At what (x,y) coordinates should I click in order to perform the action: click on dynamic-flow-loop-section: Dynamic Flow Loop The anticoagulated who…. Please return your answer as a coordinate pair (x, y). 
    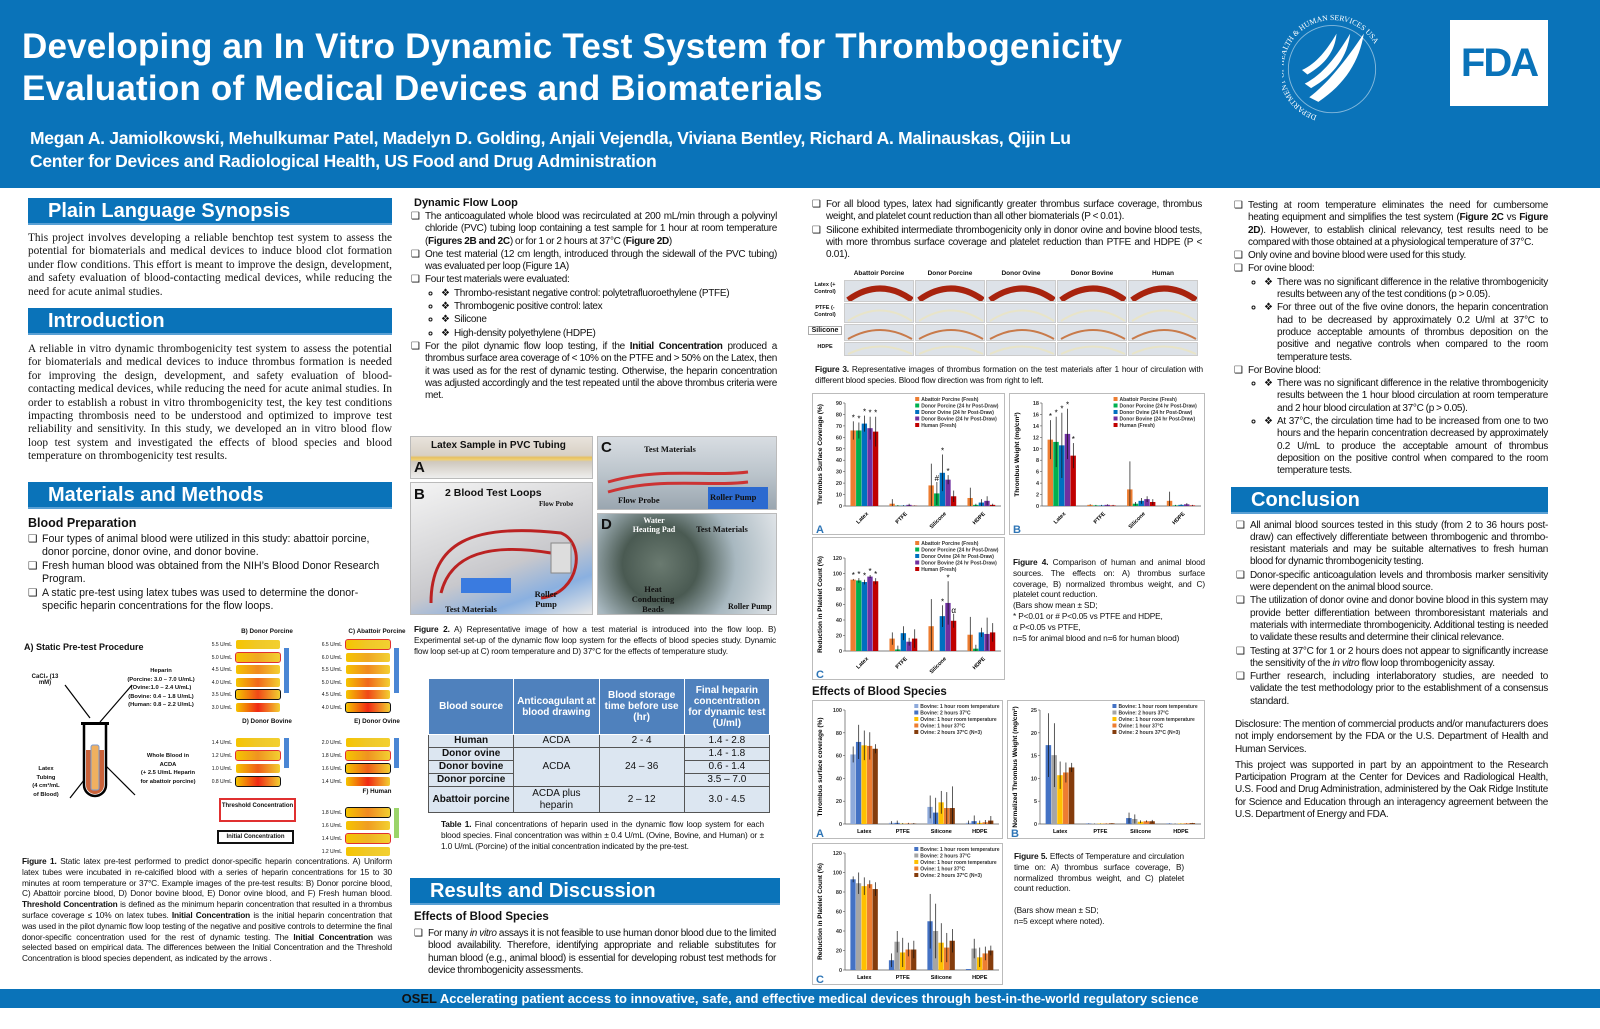
    Looking at the image, I should click on (594, 300).